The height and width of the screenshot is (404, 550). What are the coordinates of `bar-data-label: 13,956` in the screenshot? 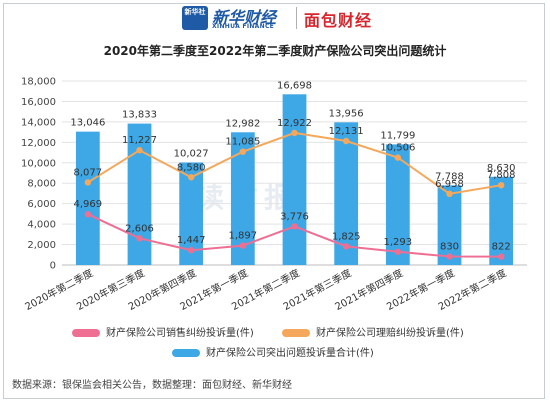 It's located at (346, 113).